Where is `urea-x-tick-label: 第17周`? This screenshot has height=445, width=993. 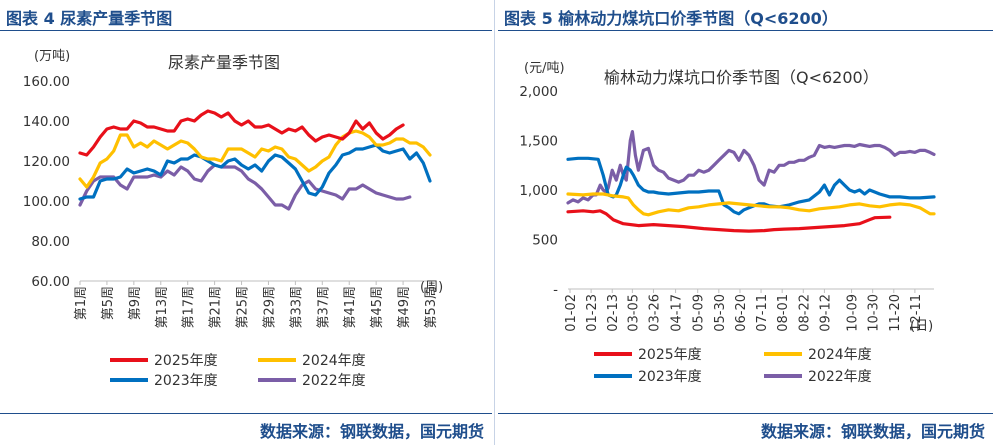
urea-x-tick-label: 第17周 is located at coordinates (189, 307).